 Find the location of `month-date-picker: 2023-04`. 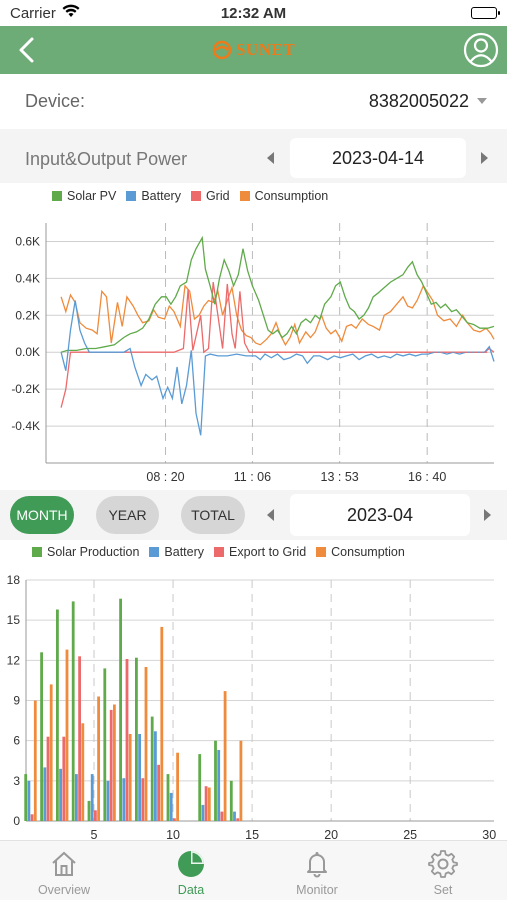

month-date-picker: 2023-04 is located at coordinates (380, 515).